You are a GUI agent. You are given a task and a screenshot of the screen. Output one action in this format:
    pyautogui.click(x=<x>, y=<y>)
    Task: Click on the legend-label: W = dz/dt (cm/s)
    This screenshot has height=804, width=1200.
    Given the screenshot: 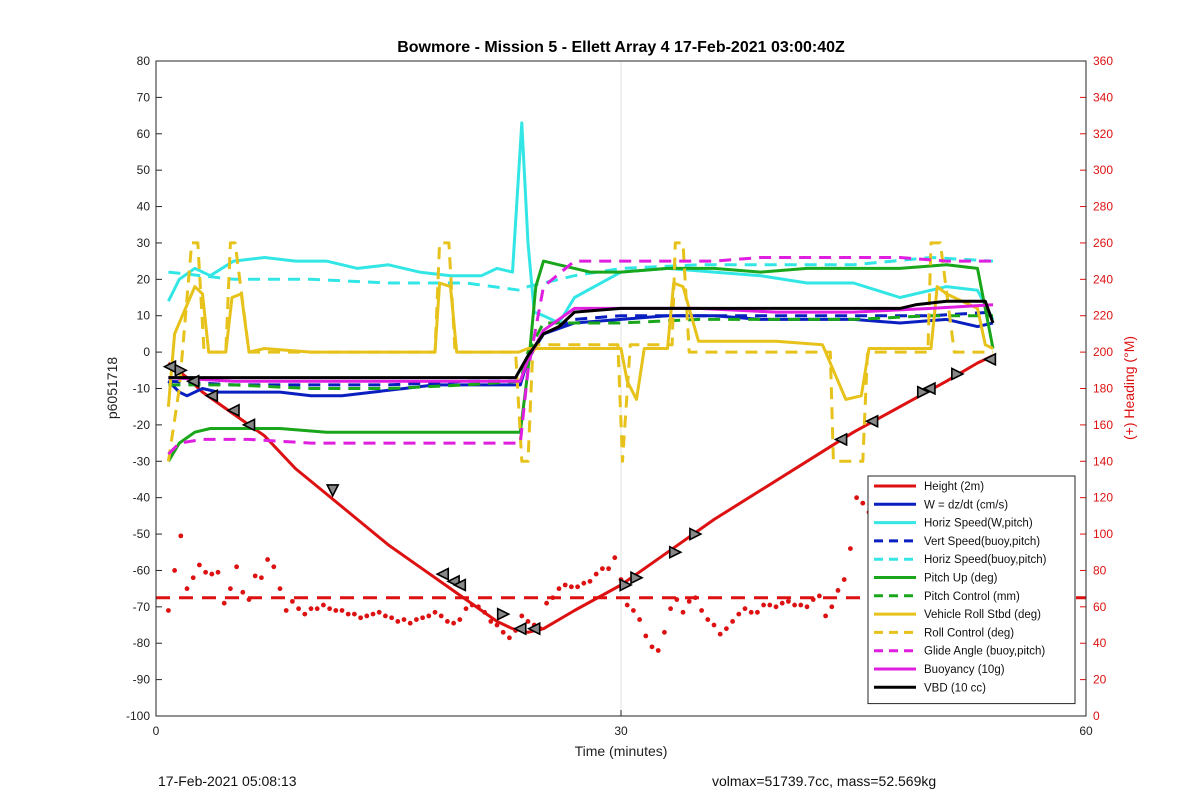 What is the action you would take?
    pyautogui.click(x=966, y=505)
    